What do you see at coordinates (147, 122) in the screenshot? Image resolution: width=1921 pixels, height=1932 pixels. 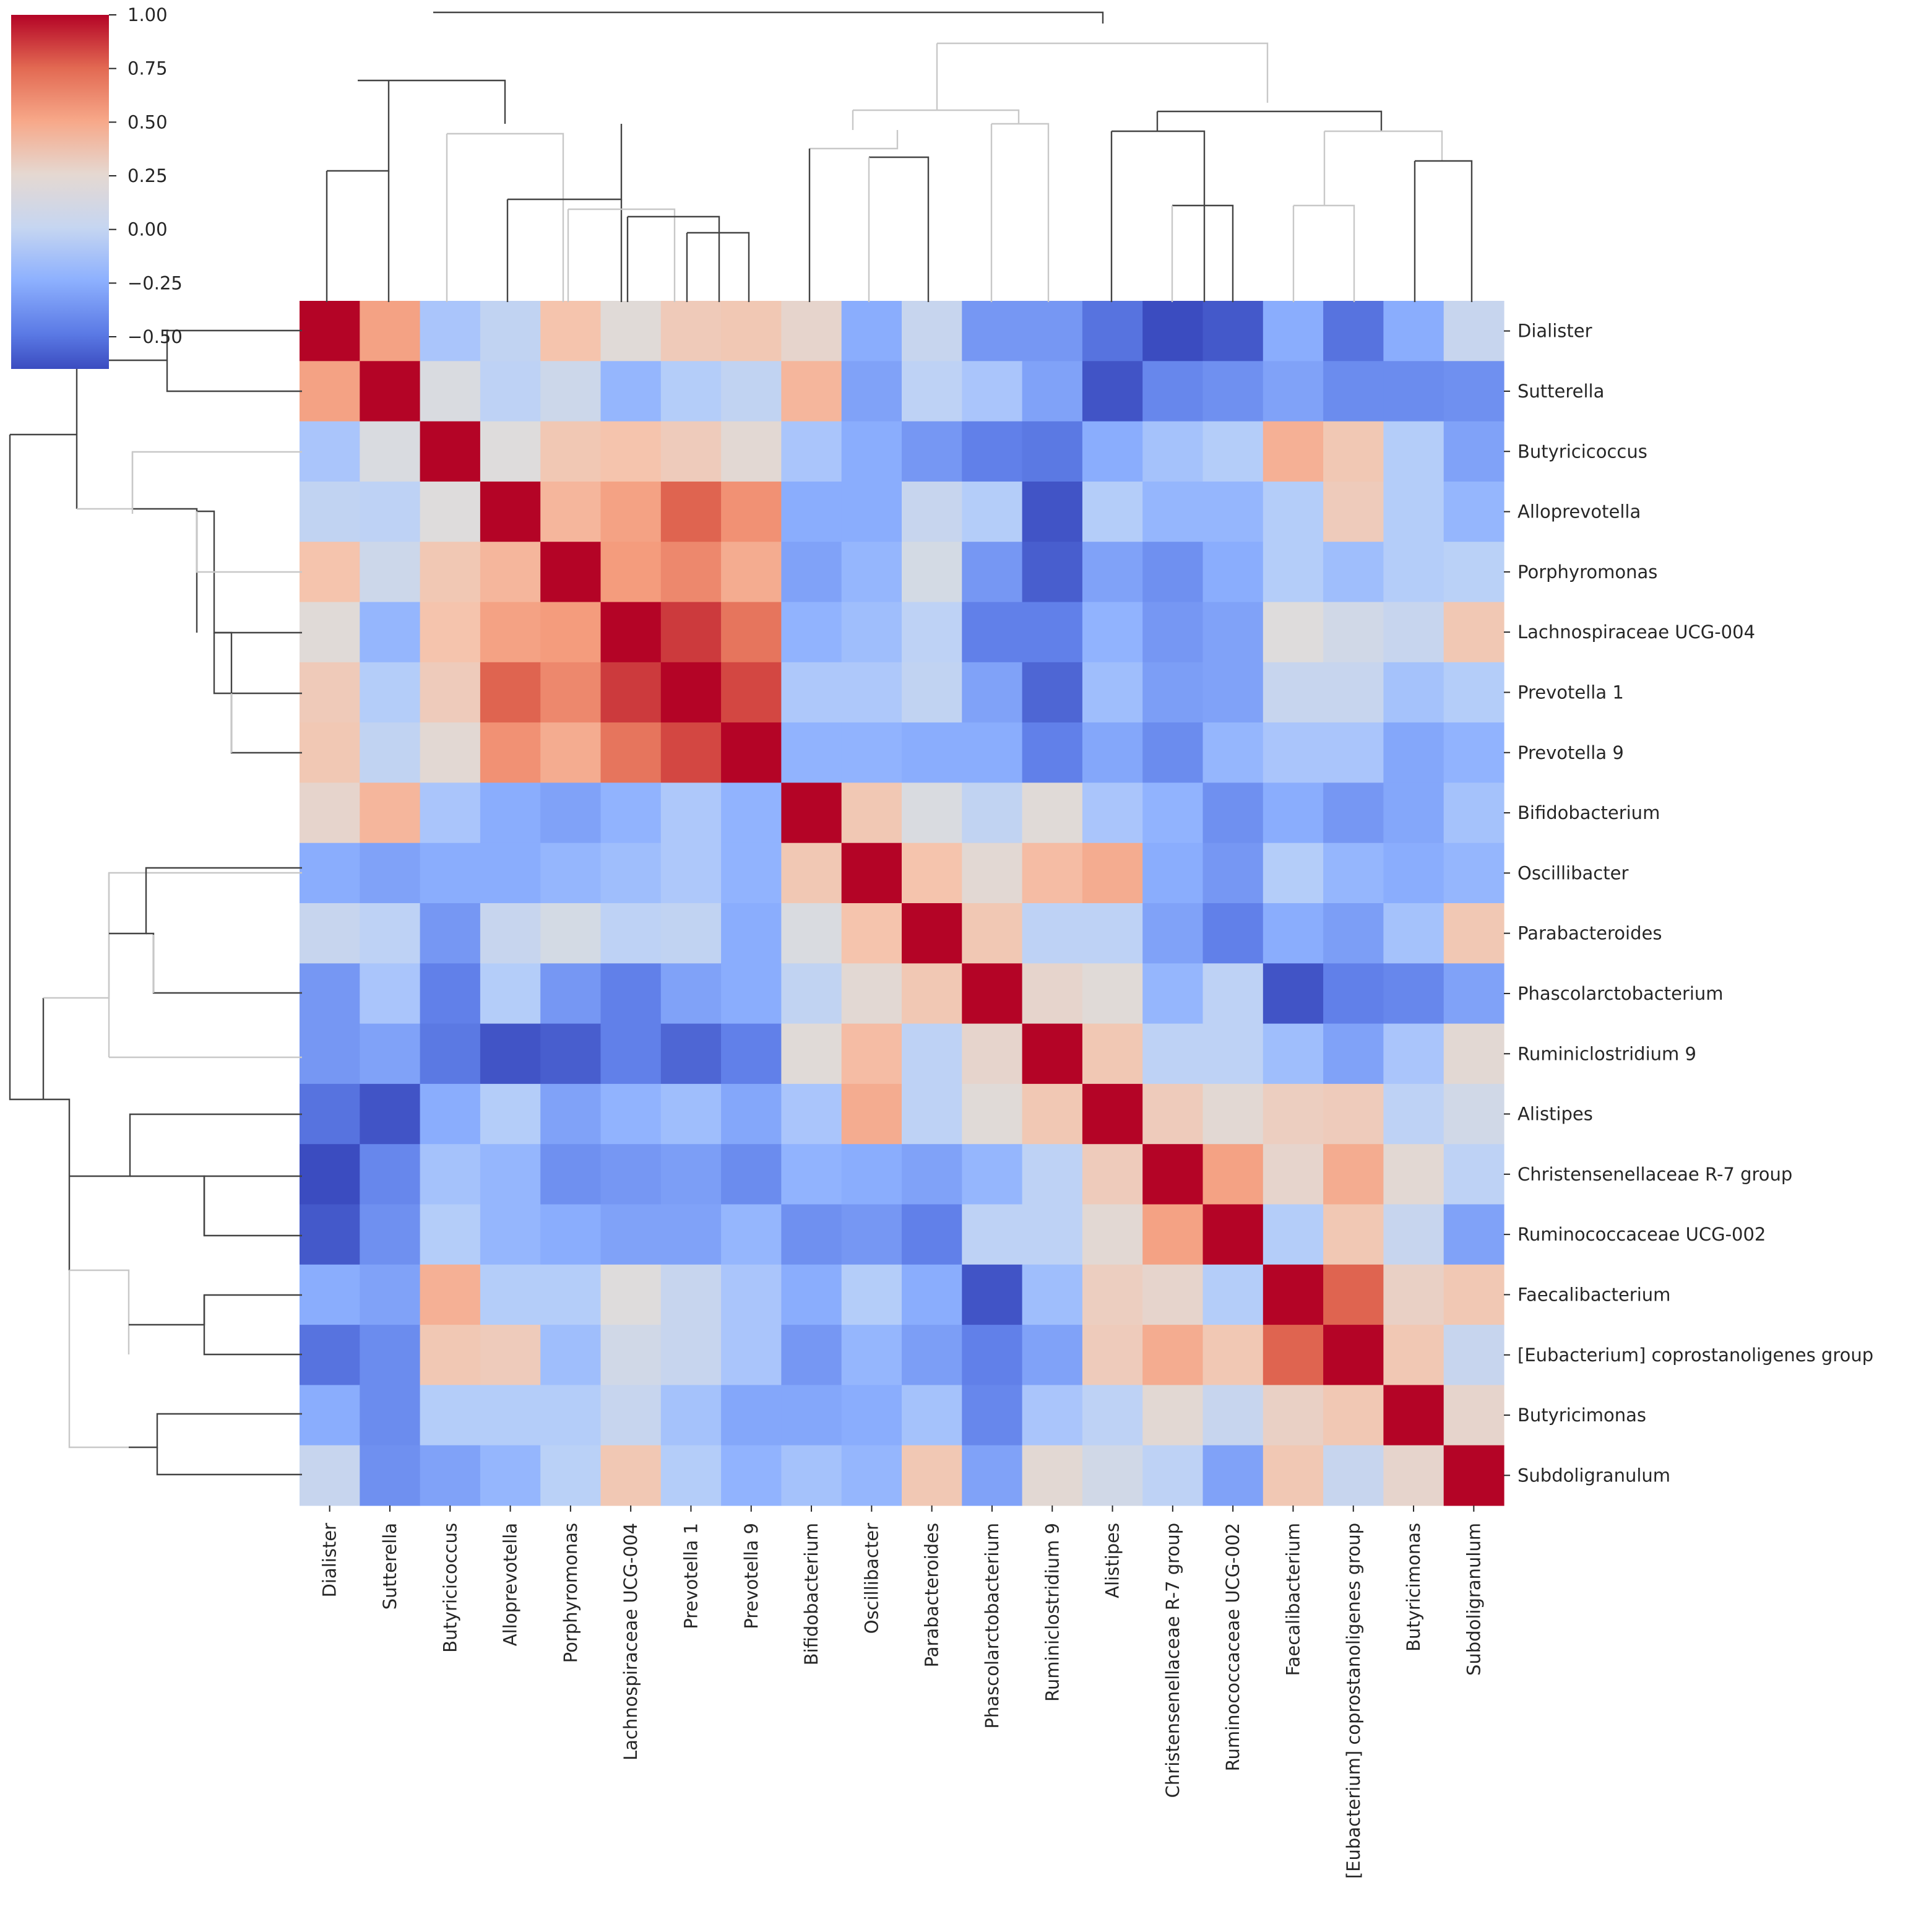 I see `colorbar-tick-label: 0.50` at bounding box center [147, 122].